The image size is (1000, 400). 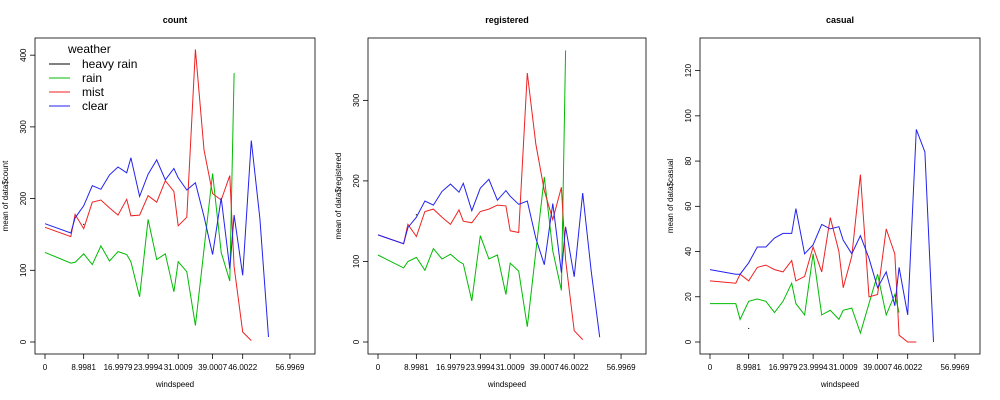 I want to click on chart-title: casual, so click(x=840, y=20).